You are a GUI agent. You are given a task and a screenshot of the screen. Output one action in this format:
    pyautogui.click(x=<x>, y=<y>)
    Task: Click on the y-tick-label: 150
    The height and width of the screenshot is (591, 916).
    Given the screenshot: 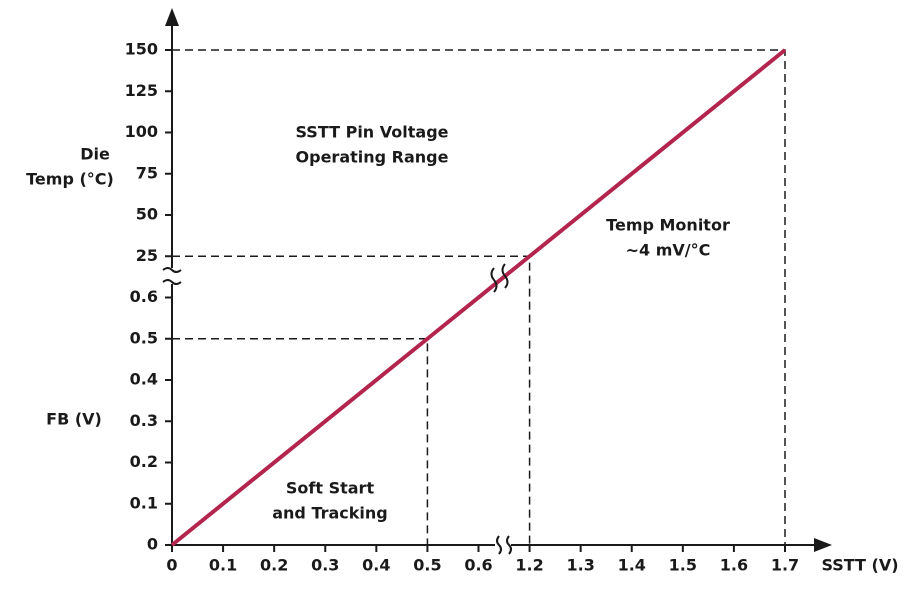 What is the action you would take?
    pyautogui.click(x=141, y=49)
    